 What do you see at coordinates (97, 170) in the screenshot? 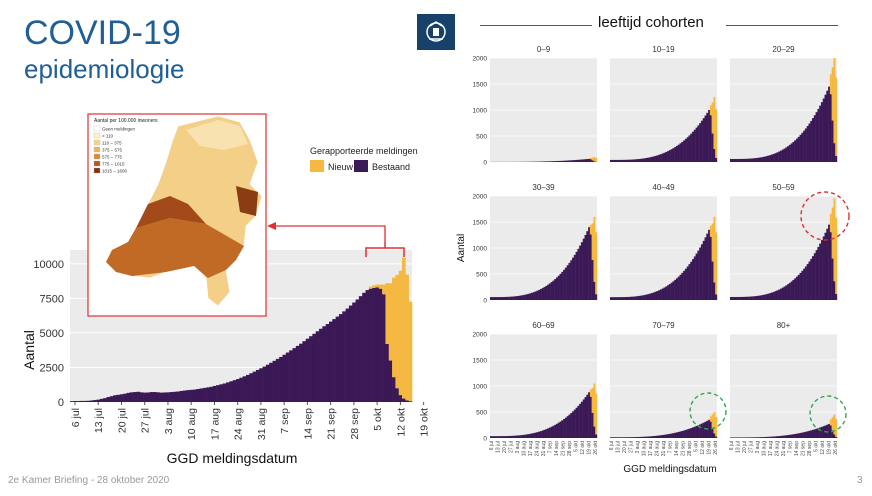
I see `map-legend-swatch` at bounding box center [97, 170].